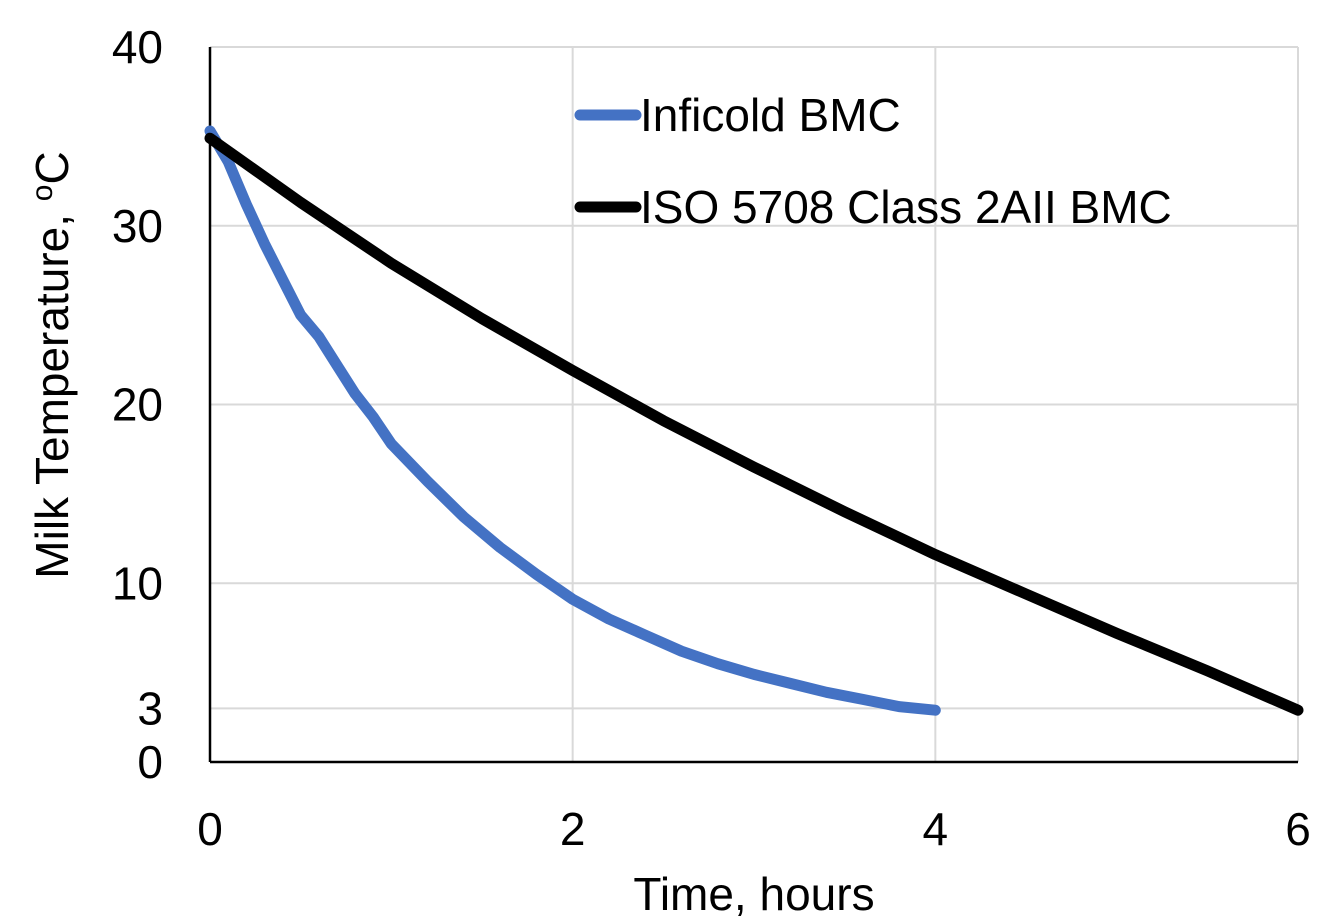 The image size is (1331, 918). I want to click on y-tick-label: 0, so click(150, 762).